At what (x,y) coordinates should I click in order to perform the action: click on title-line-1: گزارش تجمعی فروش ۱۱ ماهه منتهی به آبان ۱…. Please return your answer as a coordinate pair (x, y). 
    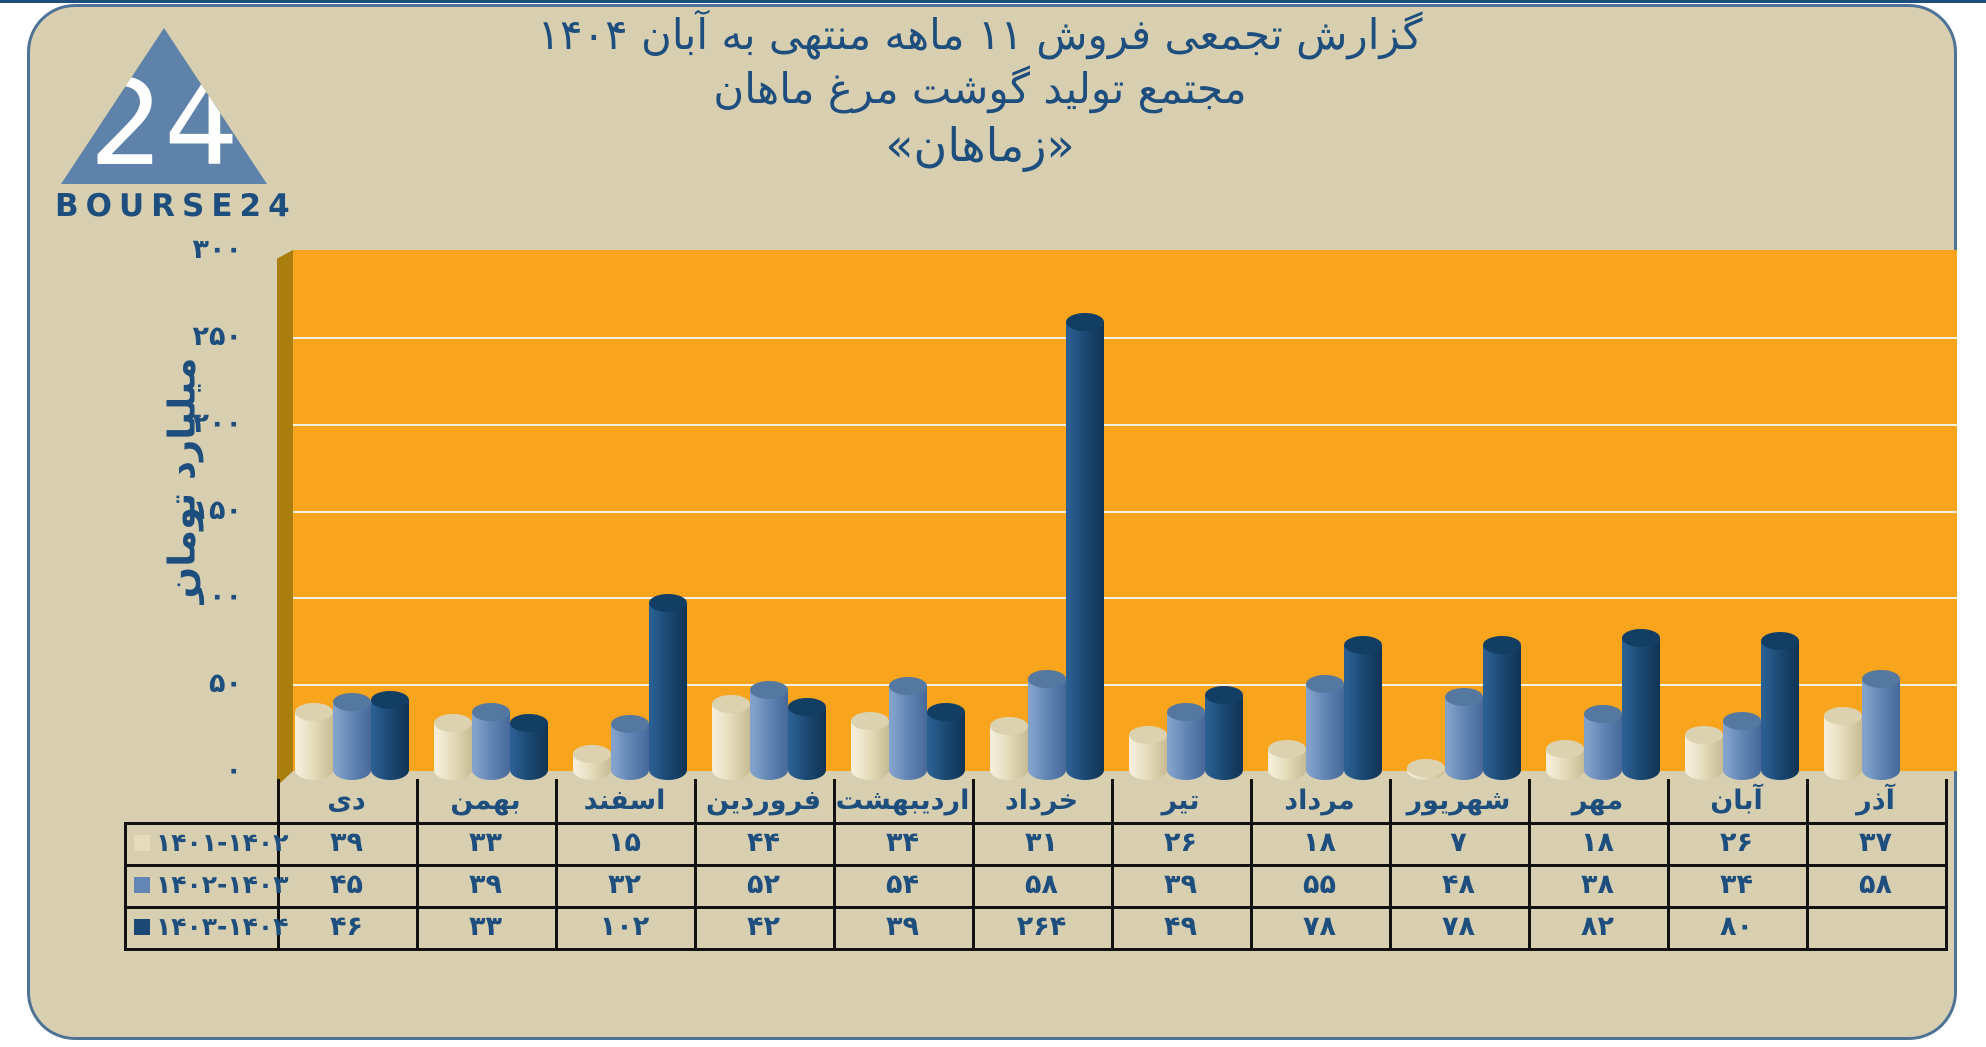
    Looking at the image, I should click on (980, 34).